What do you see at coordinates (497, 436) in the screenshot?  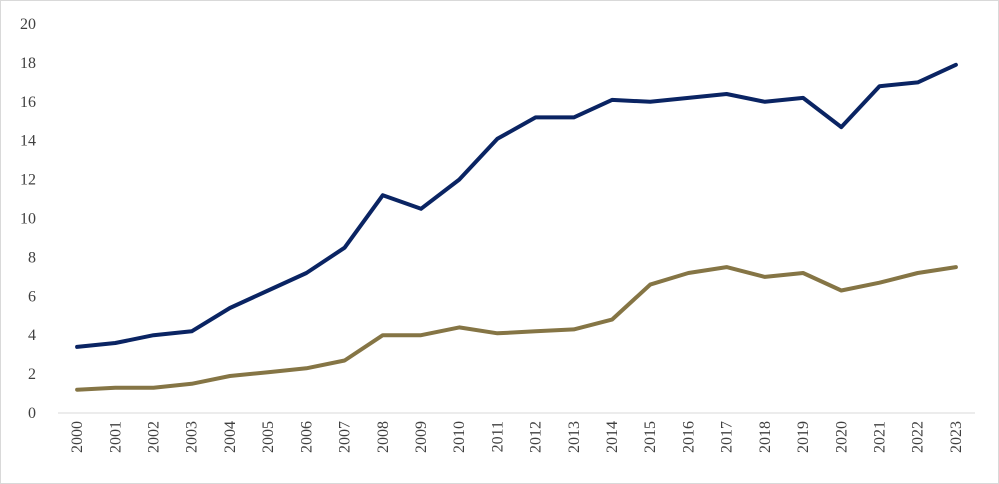 I see `x-tick-label: 2011` at bounding box center [497, 436].